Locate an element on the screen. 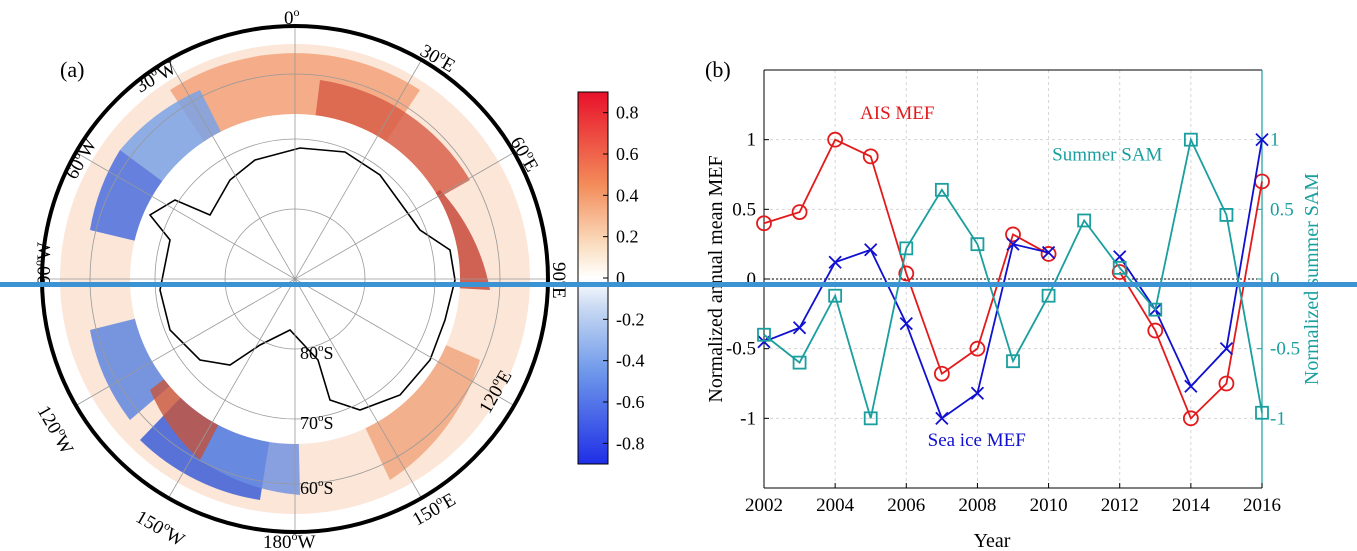 This screenshot has width=1357, height=551. x-tick-label: 2012 is located at coordinates (1120, 505).